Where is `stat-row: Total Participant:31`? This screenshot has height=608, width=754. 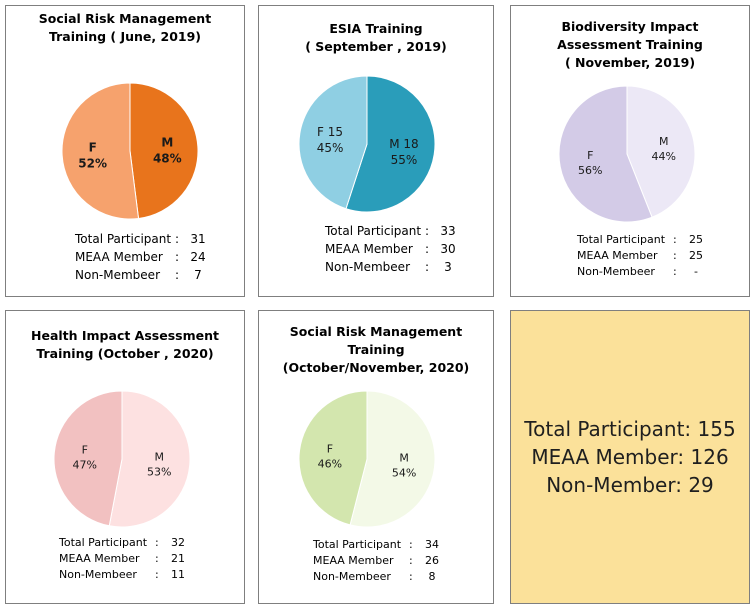 stat-row: Total Participant:31 is located at coordinates (144, 239).